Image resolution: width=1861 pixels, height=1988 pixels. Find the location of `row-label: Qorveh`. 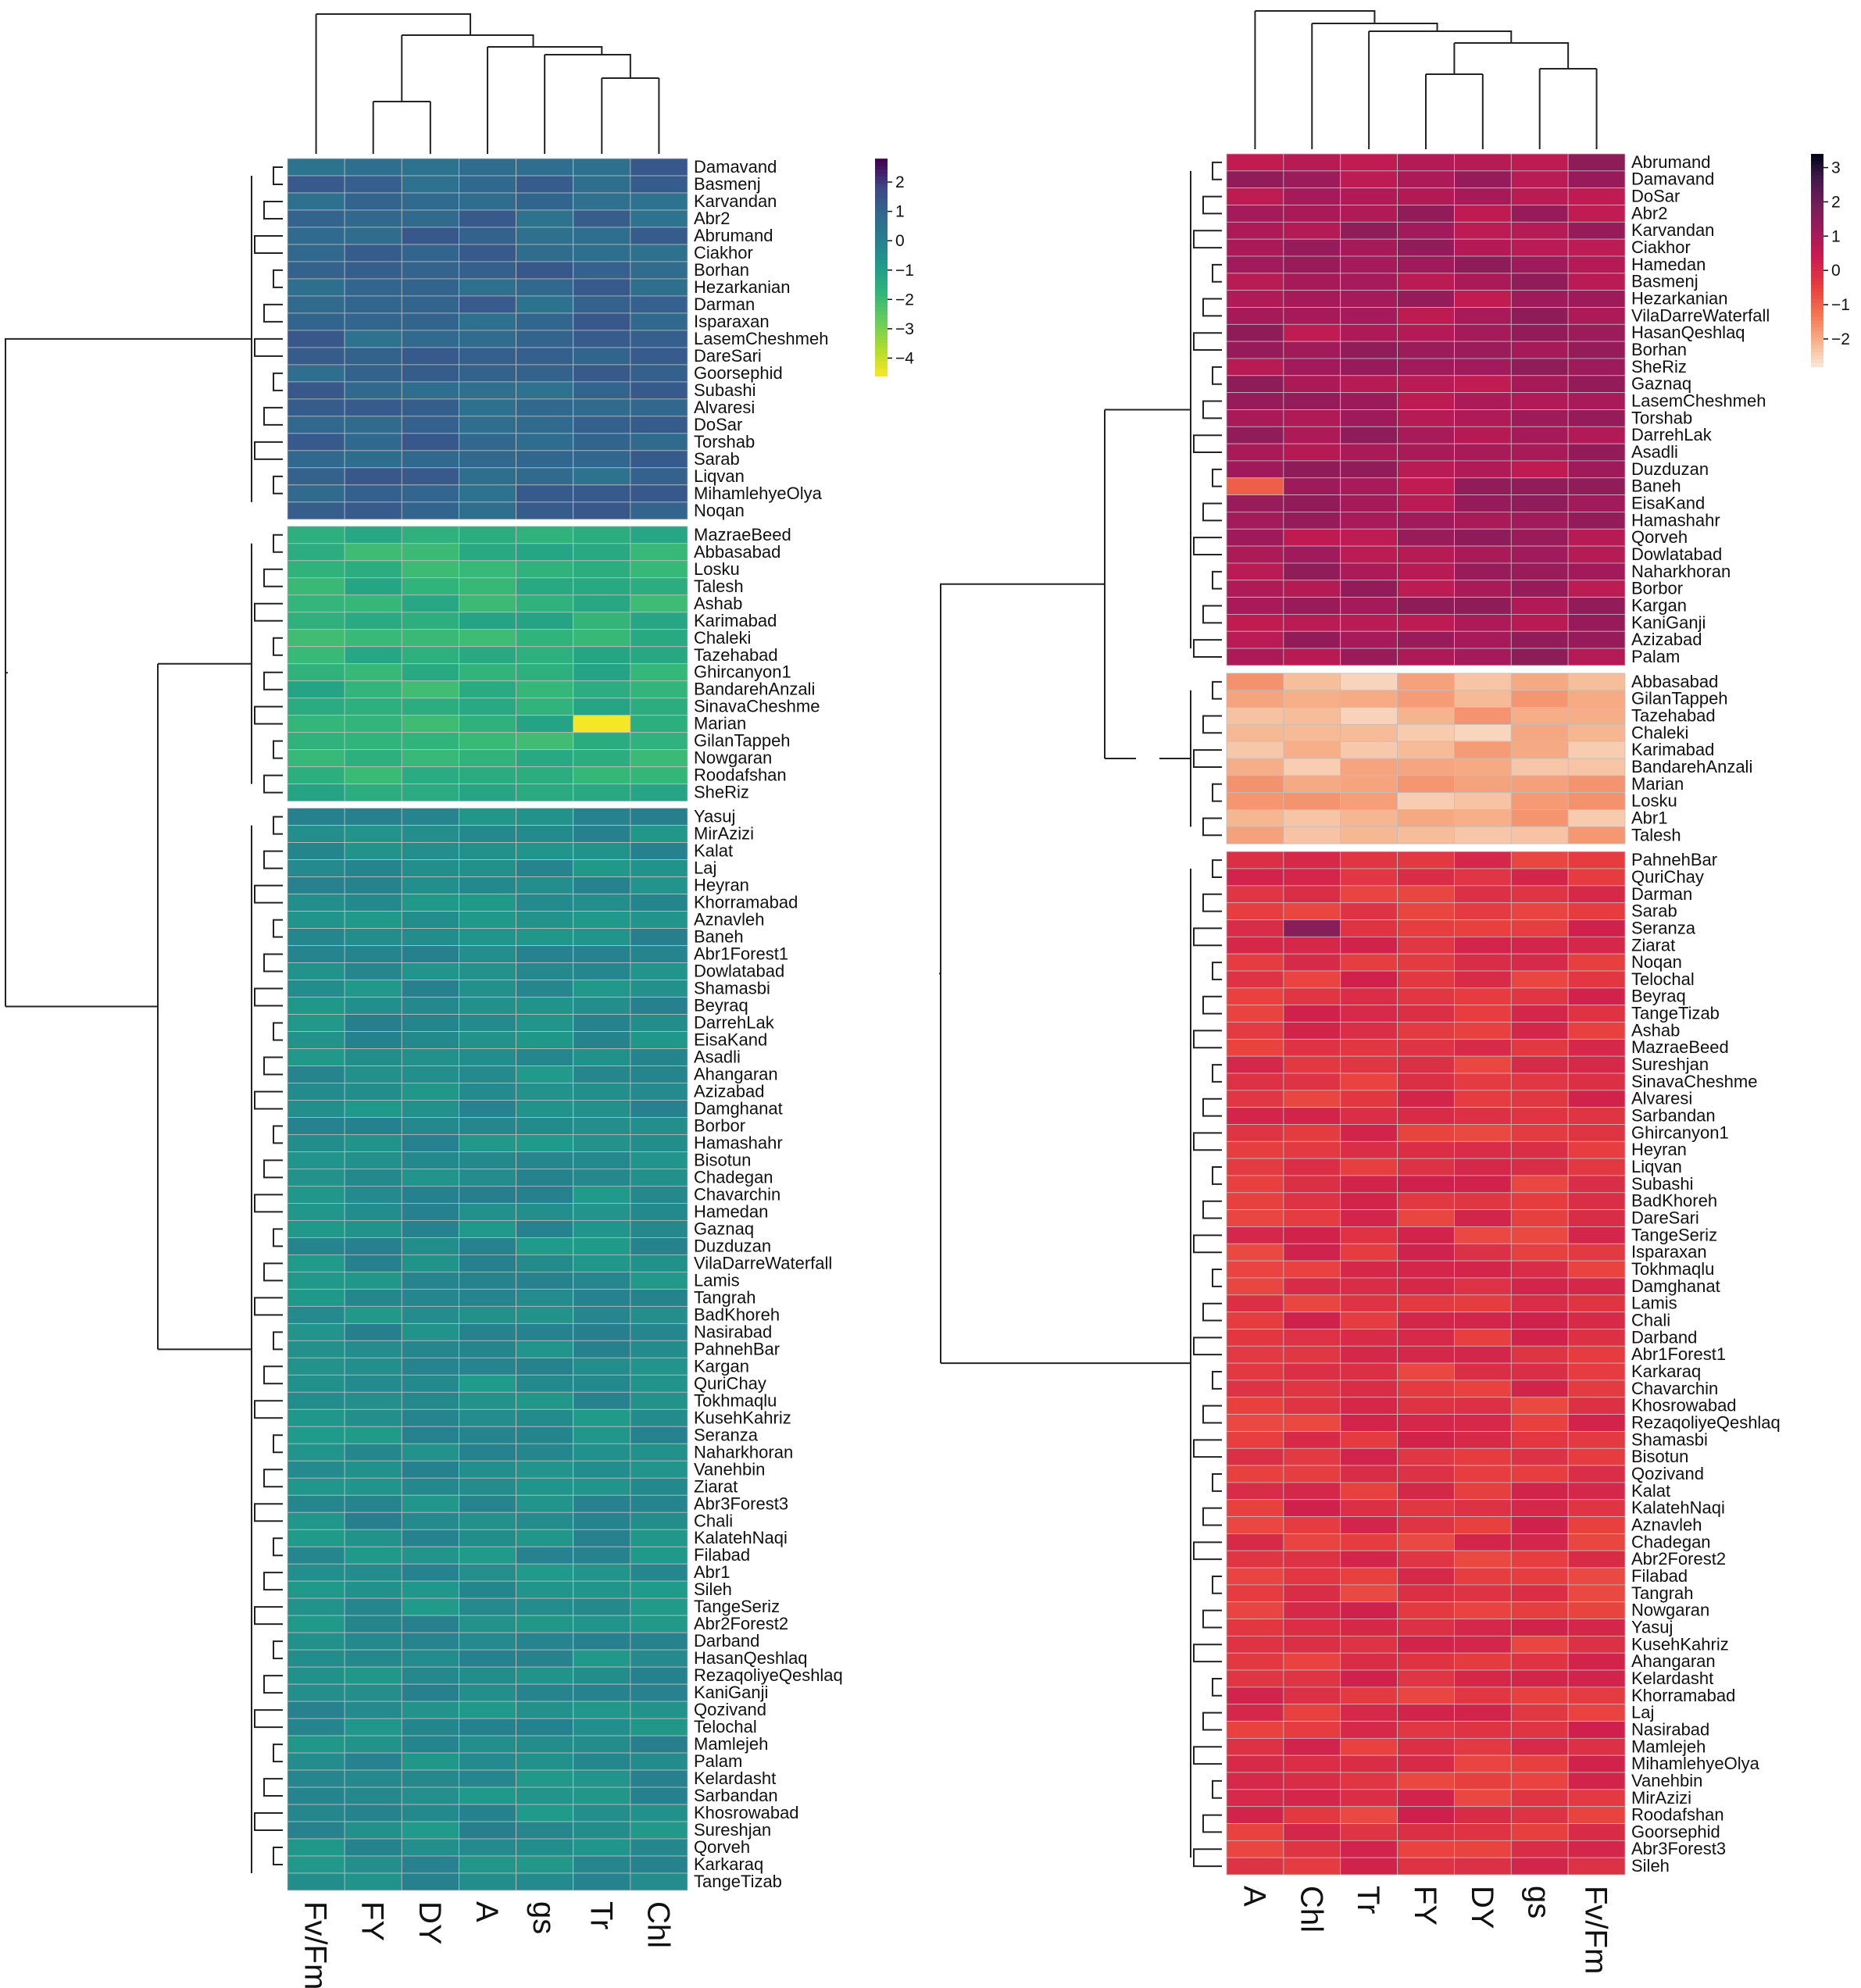

row-label: Qorveh is located at coordinates (1659, 537).